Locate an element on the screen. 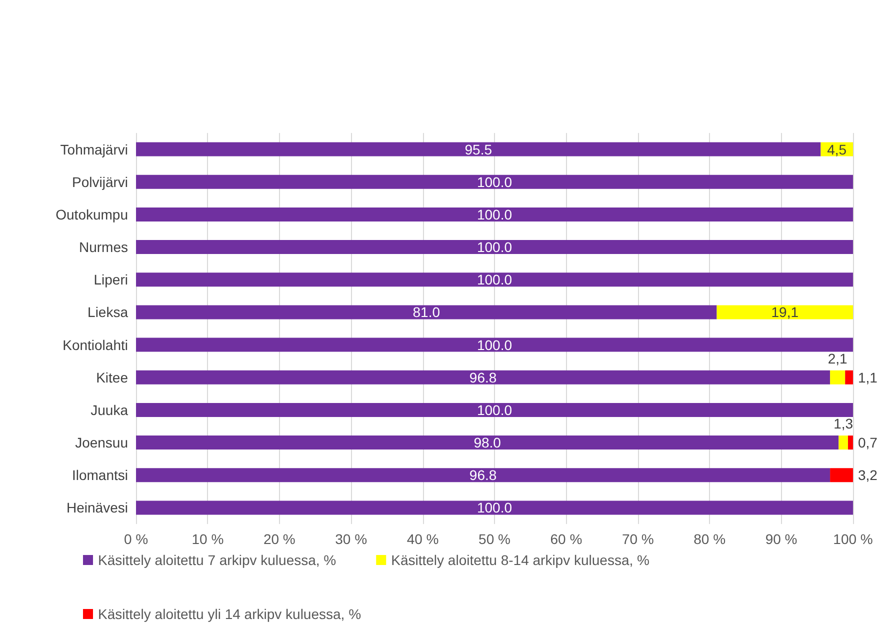 This screenshot has width=893, height=642. y-tick-label: Polvijärvi is located at coordinates (100, 182).